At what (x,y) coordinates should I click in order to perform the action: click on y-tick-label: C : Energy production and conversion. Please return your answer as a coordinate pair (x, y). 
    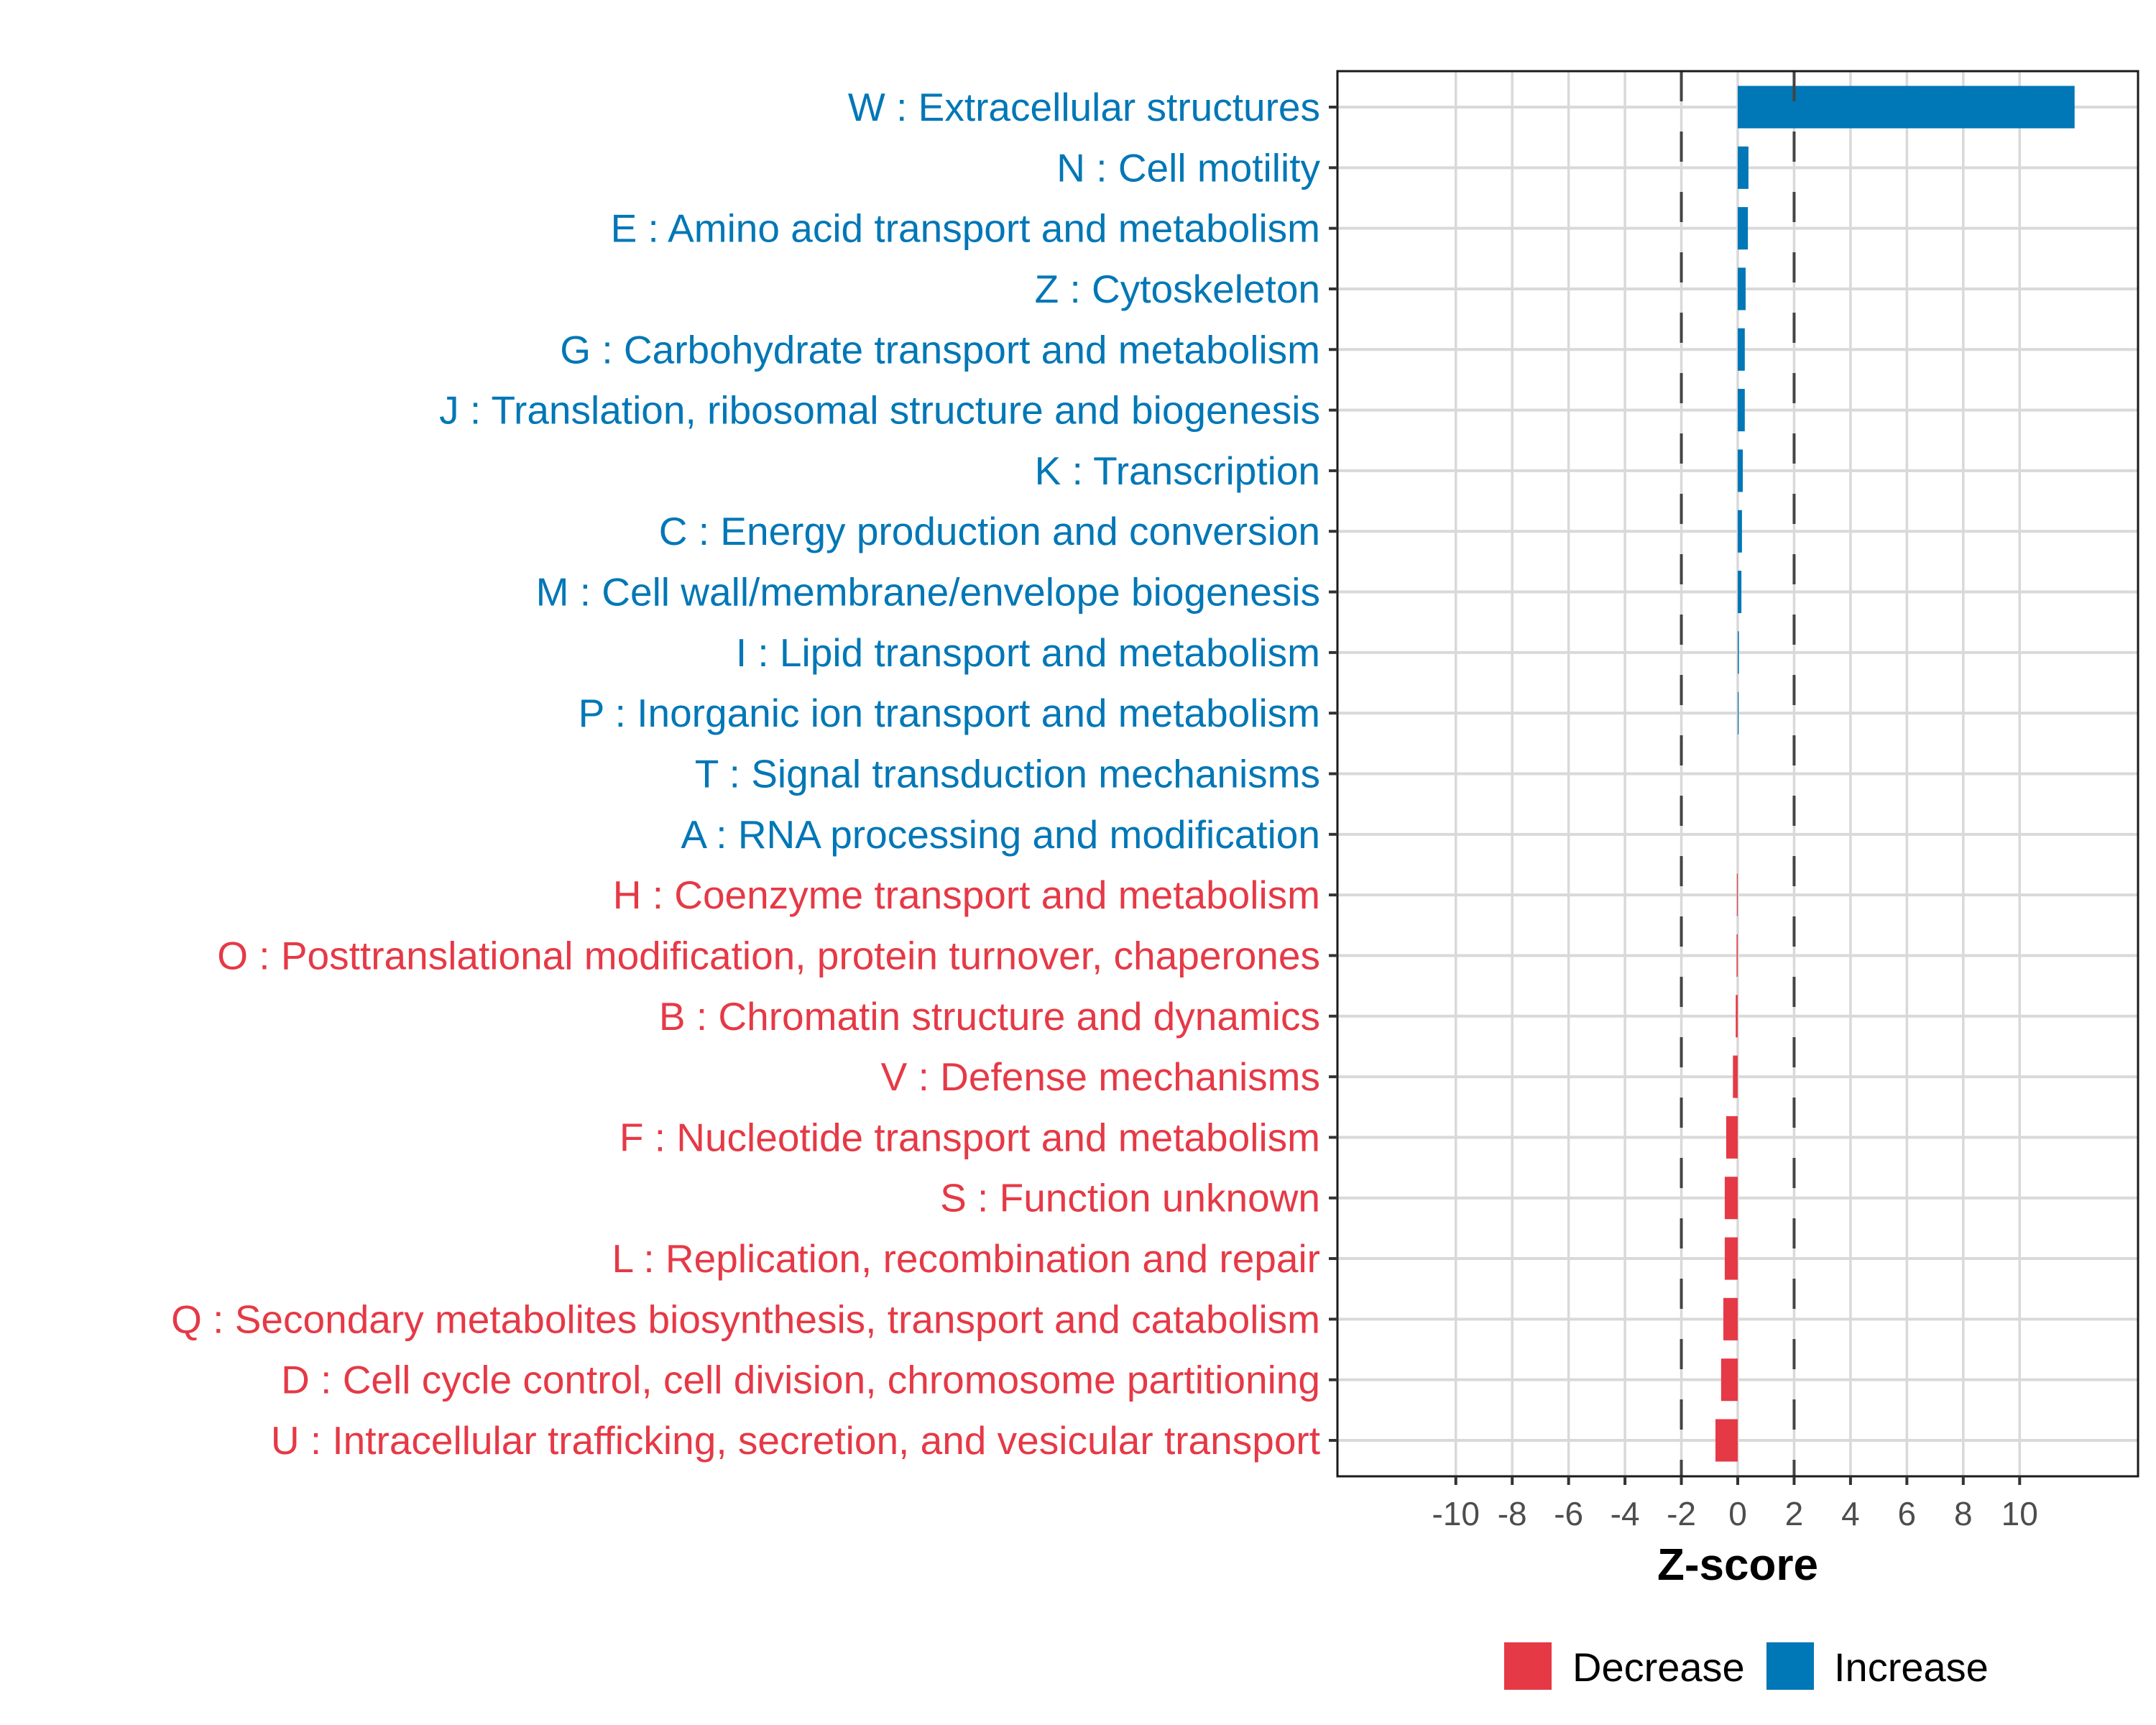
    Looking at the image, I should click on (990, 531).